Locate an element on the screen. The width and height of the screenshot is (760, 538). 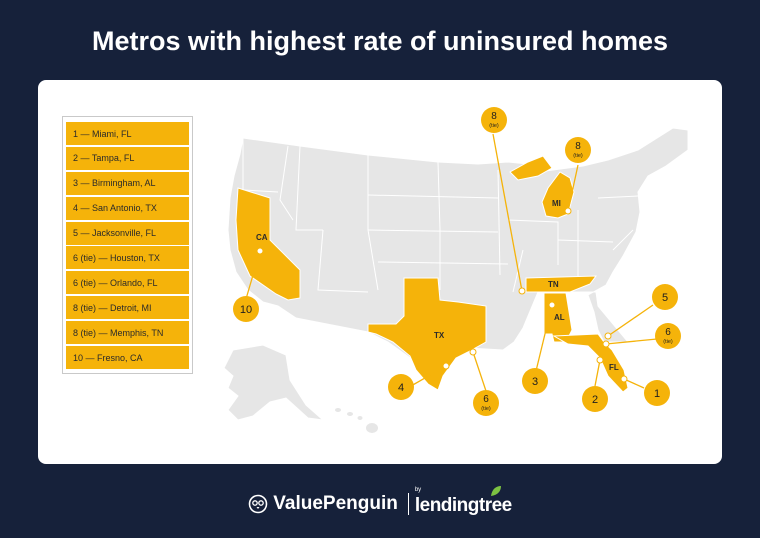
state-label-tx: TX is located at coordinates (439, 335).